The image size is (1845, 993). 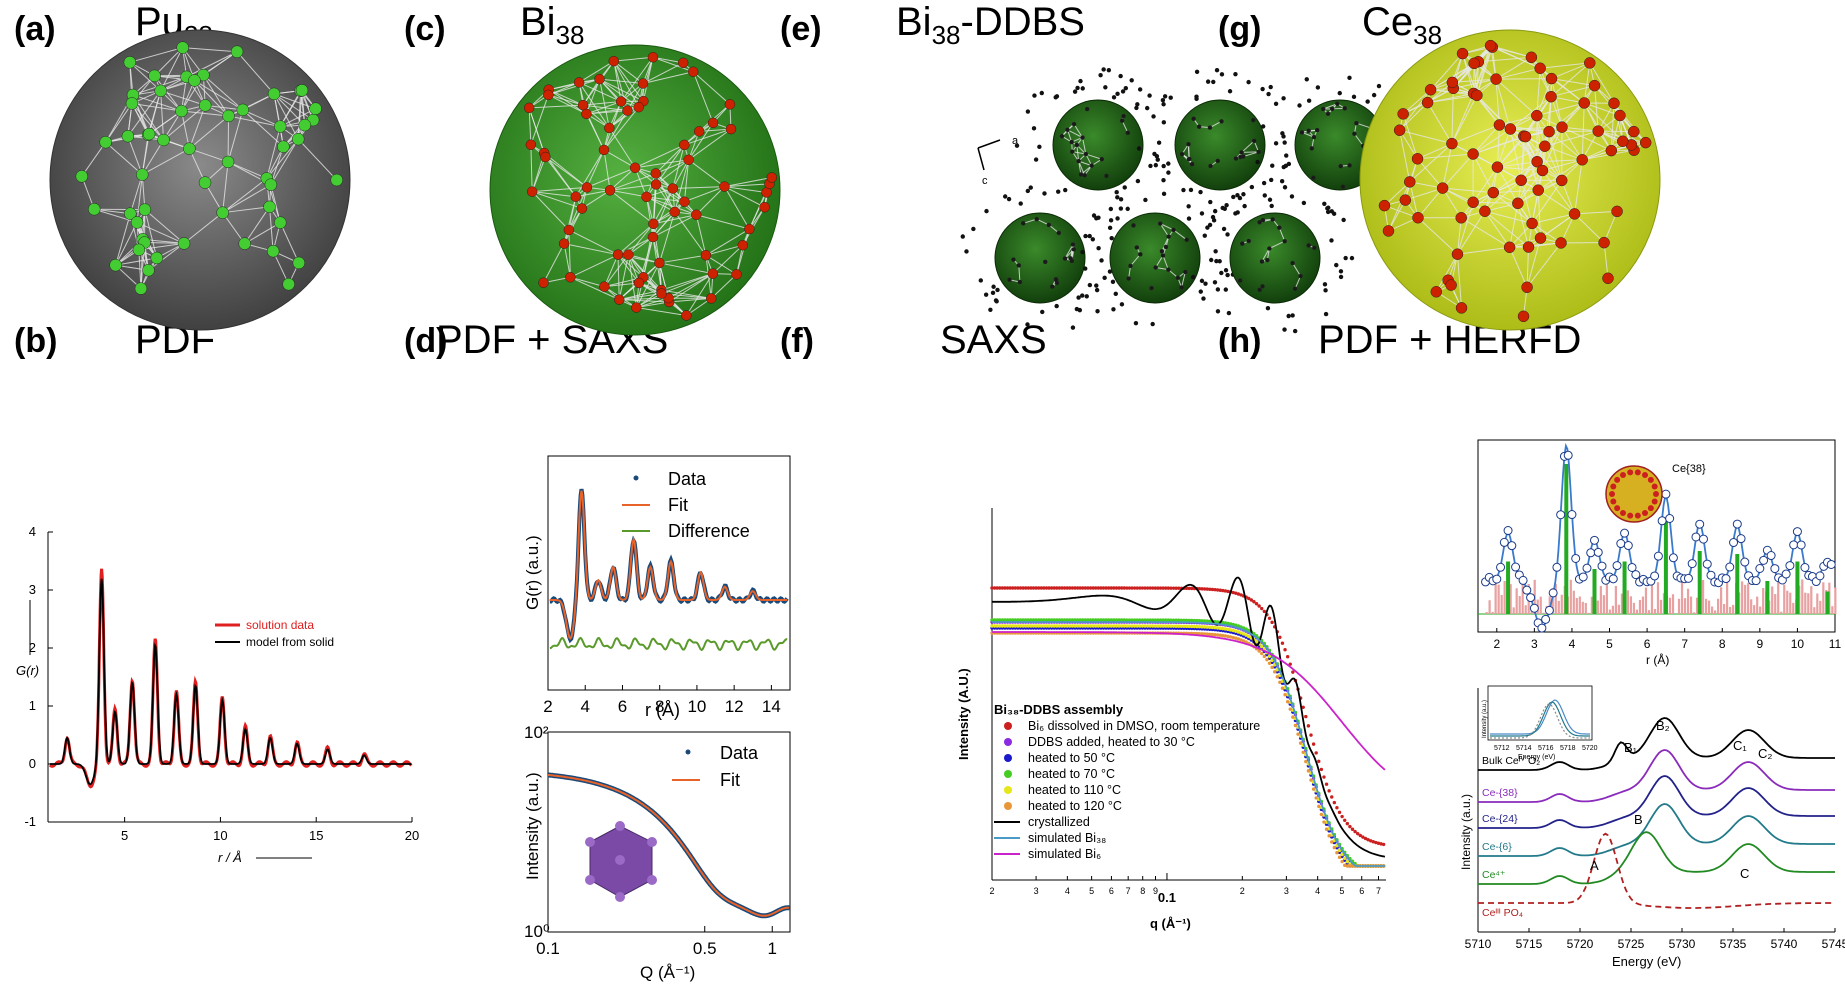 What do you see at coordinates (1765, 753) in the screenshot?
I see `h-bottom-annotation: C₂` at bounding box center [1765, 753].